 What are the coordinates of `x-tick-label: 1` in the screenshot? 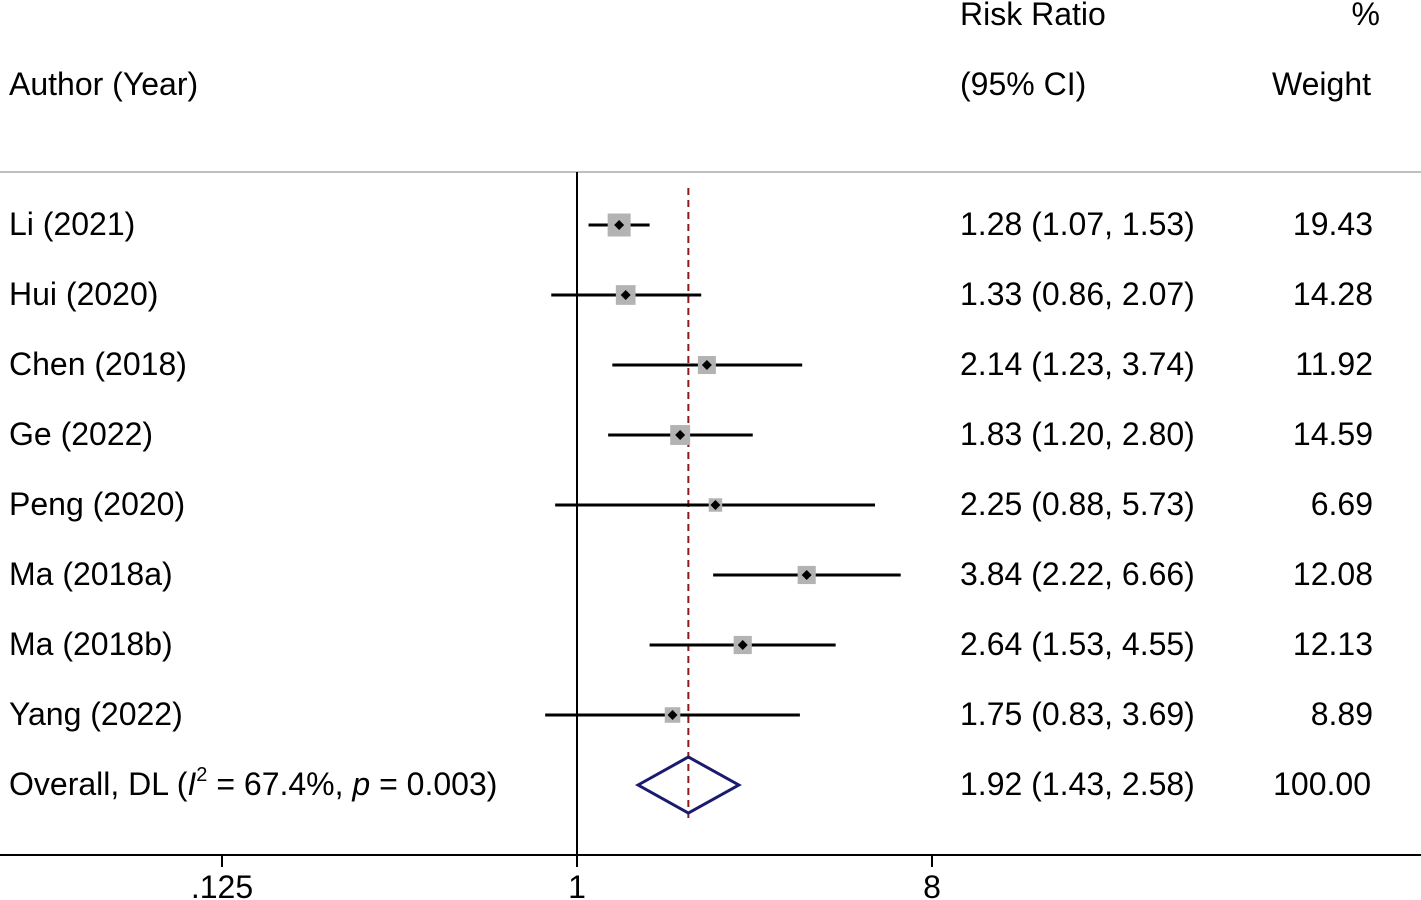 It's located at (577, 884).